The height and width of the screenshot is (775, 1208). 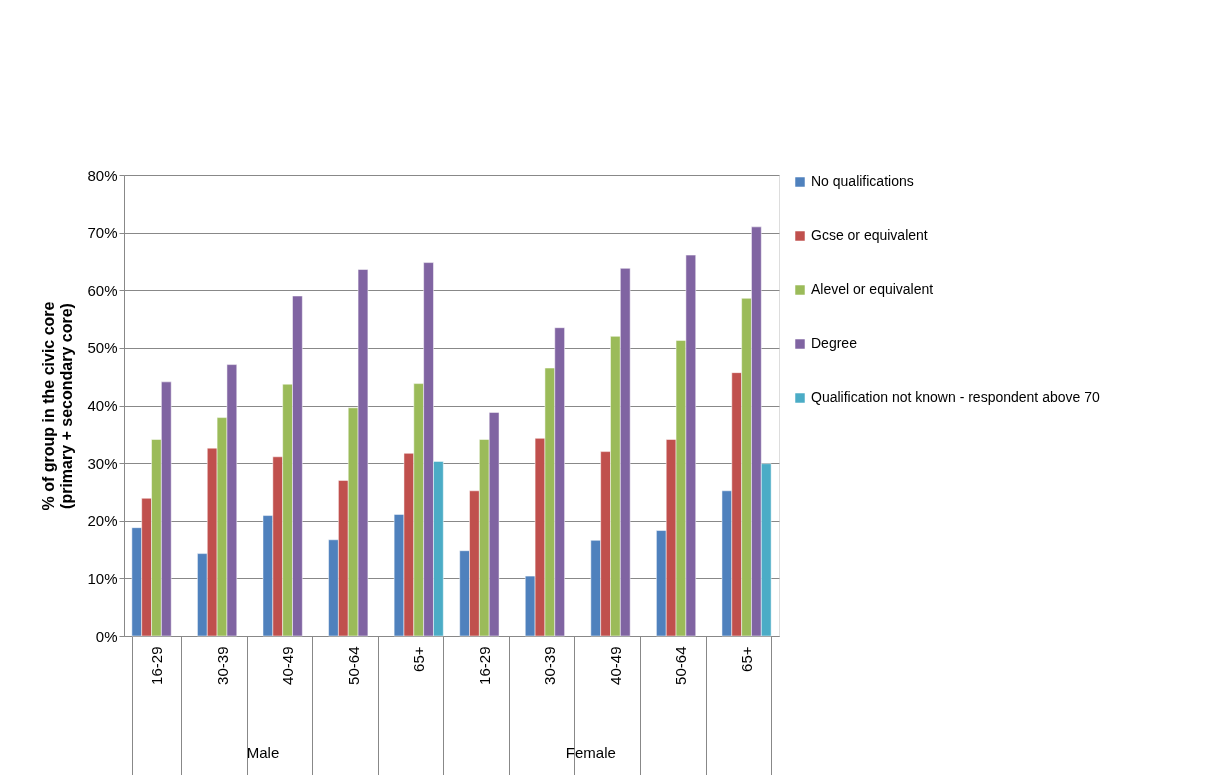 I want to click on legend-label: Degree, so click(x=834, y=343).